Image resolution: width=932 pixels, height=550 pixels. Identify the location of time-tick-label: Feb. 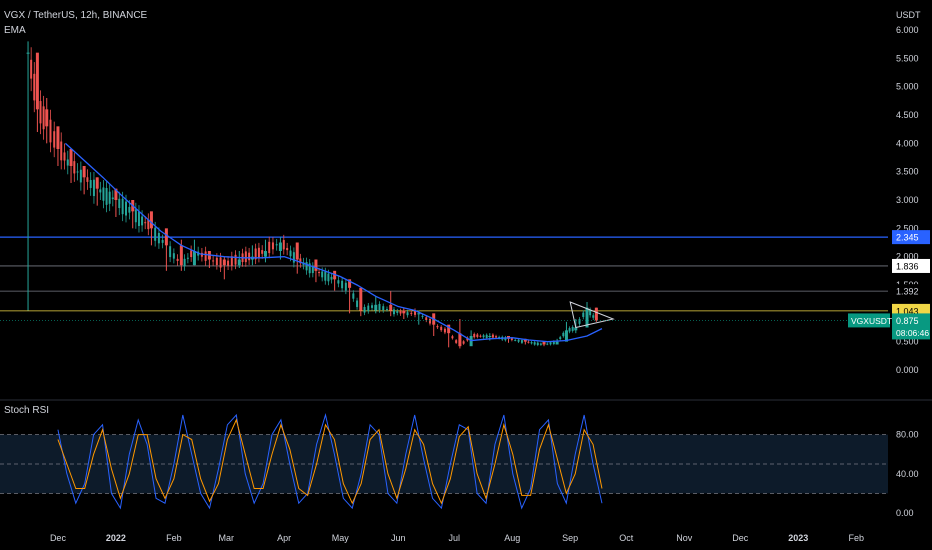
(174, 538).